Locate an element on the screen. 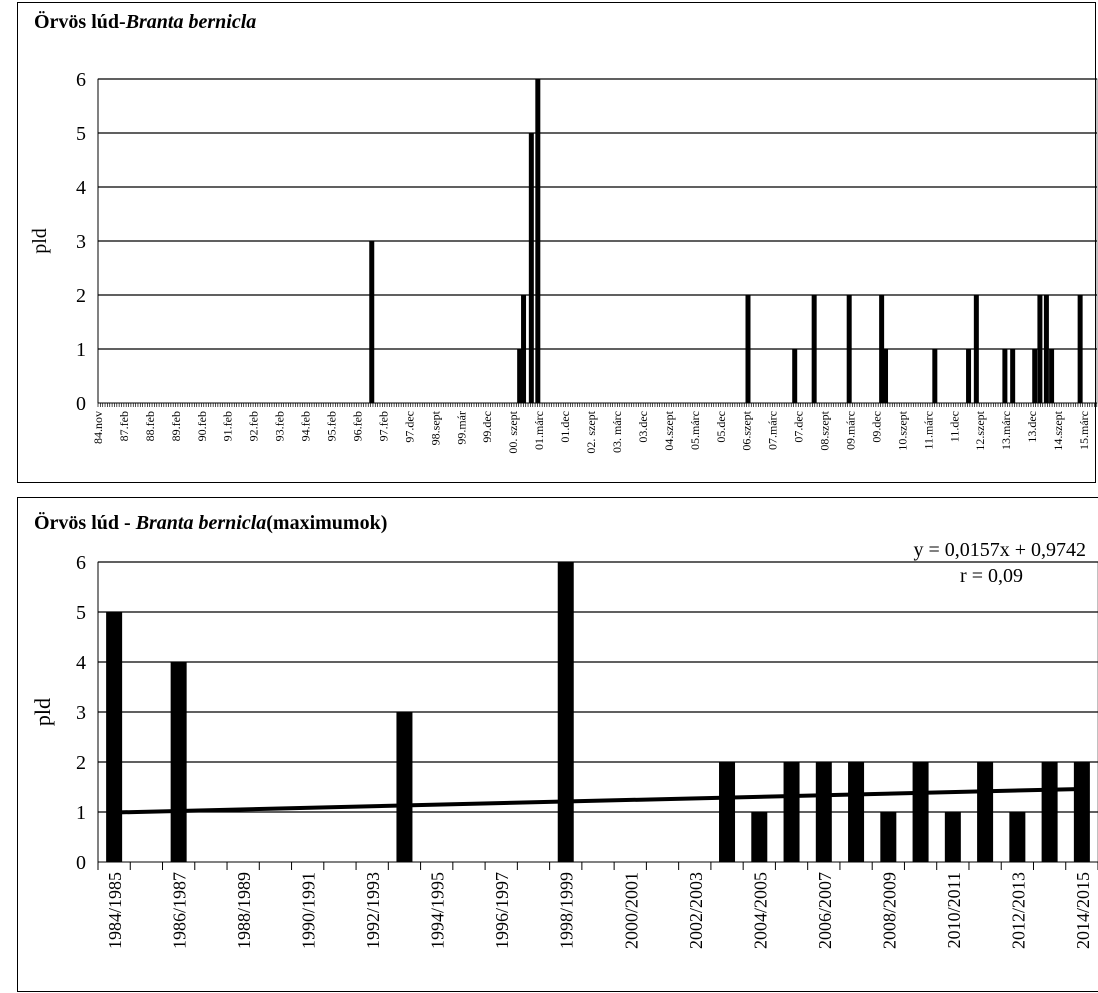 The height and width of the screenshot is (993, 1098). x-tick-label: 10.szept is located at coordinates (902, 430).